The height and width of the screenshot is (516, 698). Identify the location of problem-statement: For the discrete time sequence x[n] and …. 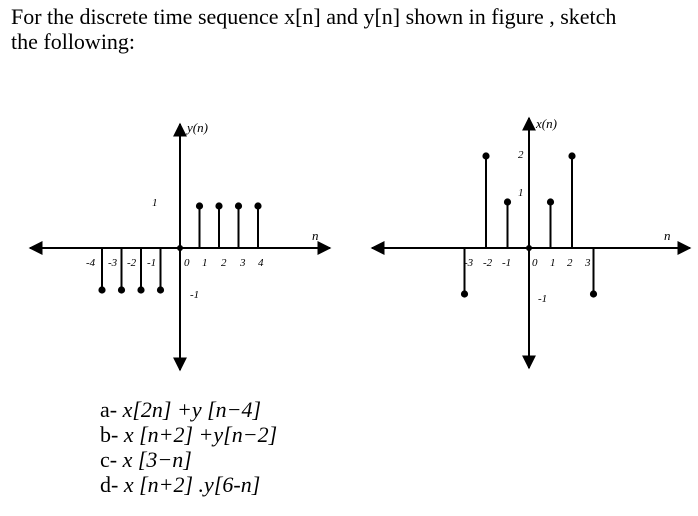
(351, 29).